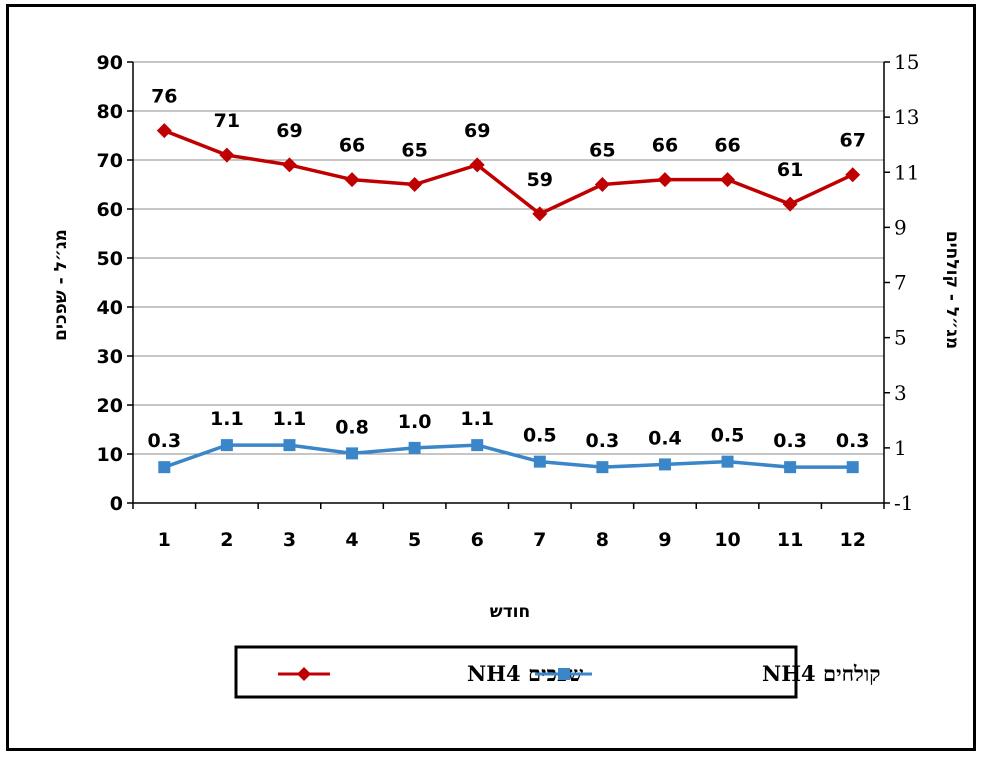  Describe the element at coordinates (508, 456) in the screenshot. I see `series-line-effluent` at that location.